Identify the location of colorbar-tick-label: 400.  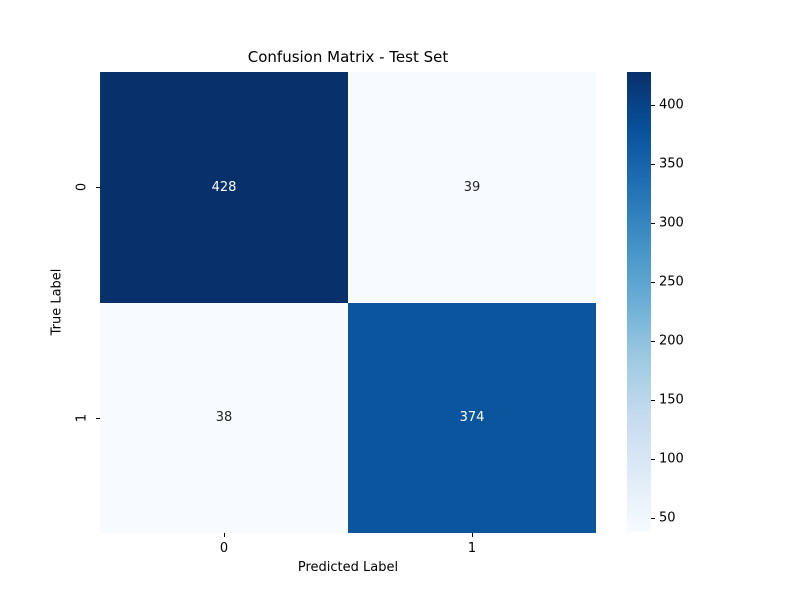
(671, 105).